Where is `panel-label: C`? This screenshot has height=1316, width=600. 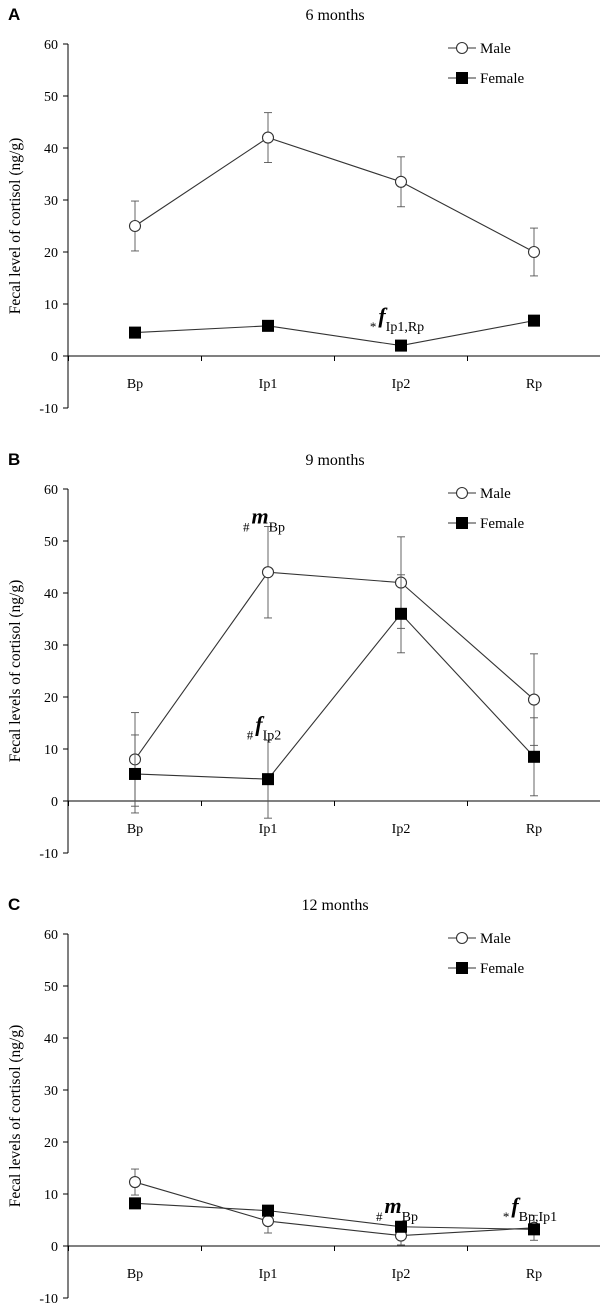
panel-label: C is located at coordinates (14, 904).